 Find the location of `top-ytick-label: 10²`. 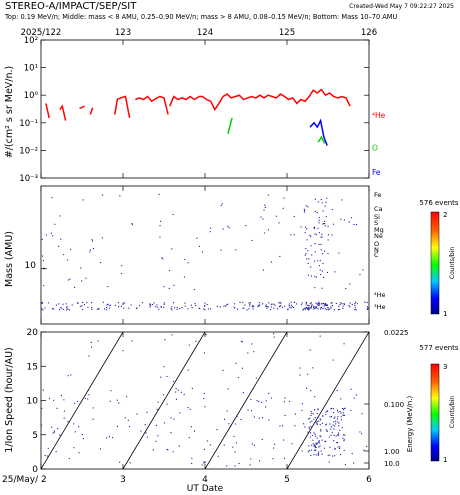

top-ytick-label: 10² is located at coordinates (31, 41).